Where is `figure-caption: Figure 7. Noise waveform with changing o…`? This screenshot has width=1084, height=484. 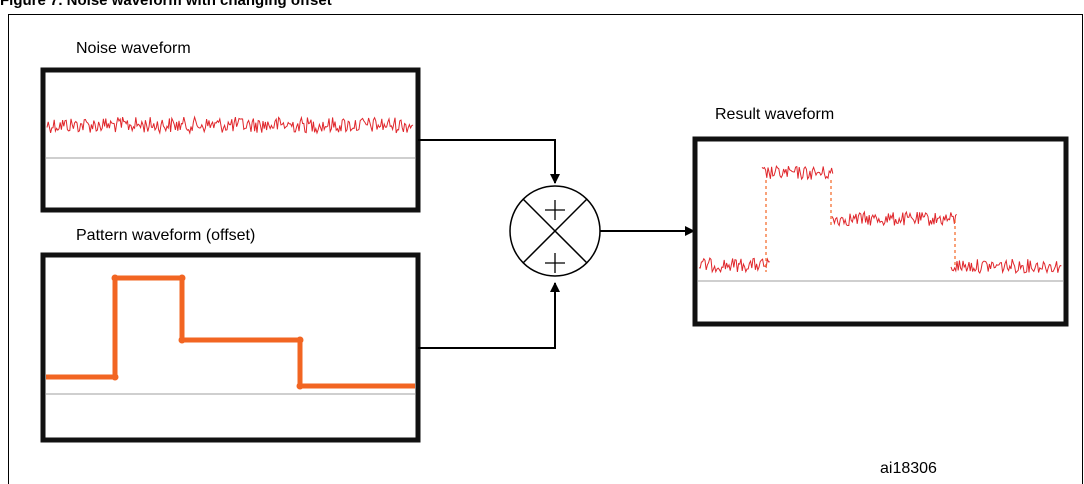
figure-caption: Figure 7. Noise waveform with changing o… is located at coordinates (166, 4).